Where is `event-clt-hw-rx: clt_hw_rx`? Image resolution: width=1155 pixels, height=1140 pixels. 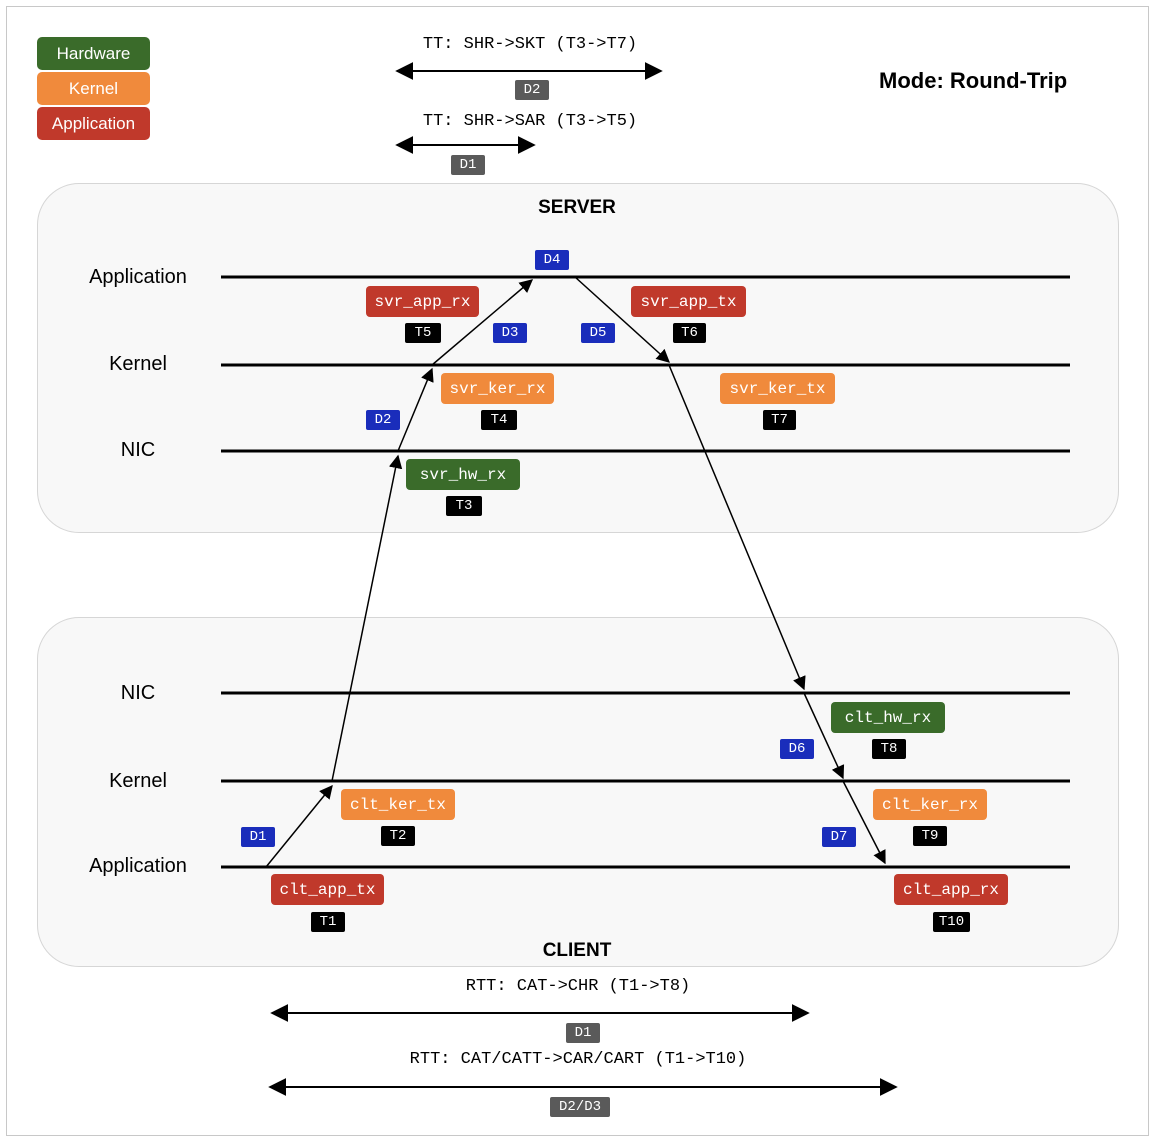
event-clt-hw-rx: clt_hw_rx is located at coordinates (888, 717).